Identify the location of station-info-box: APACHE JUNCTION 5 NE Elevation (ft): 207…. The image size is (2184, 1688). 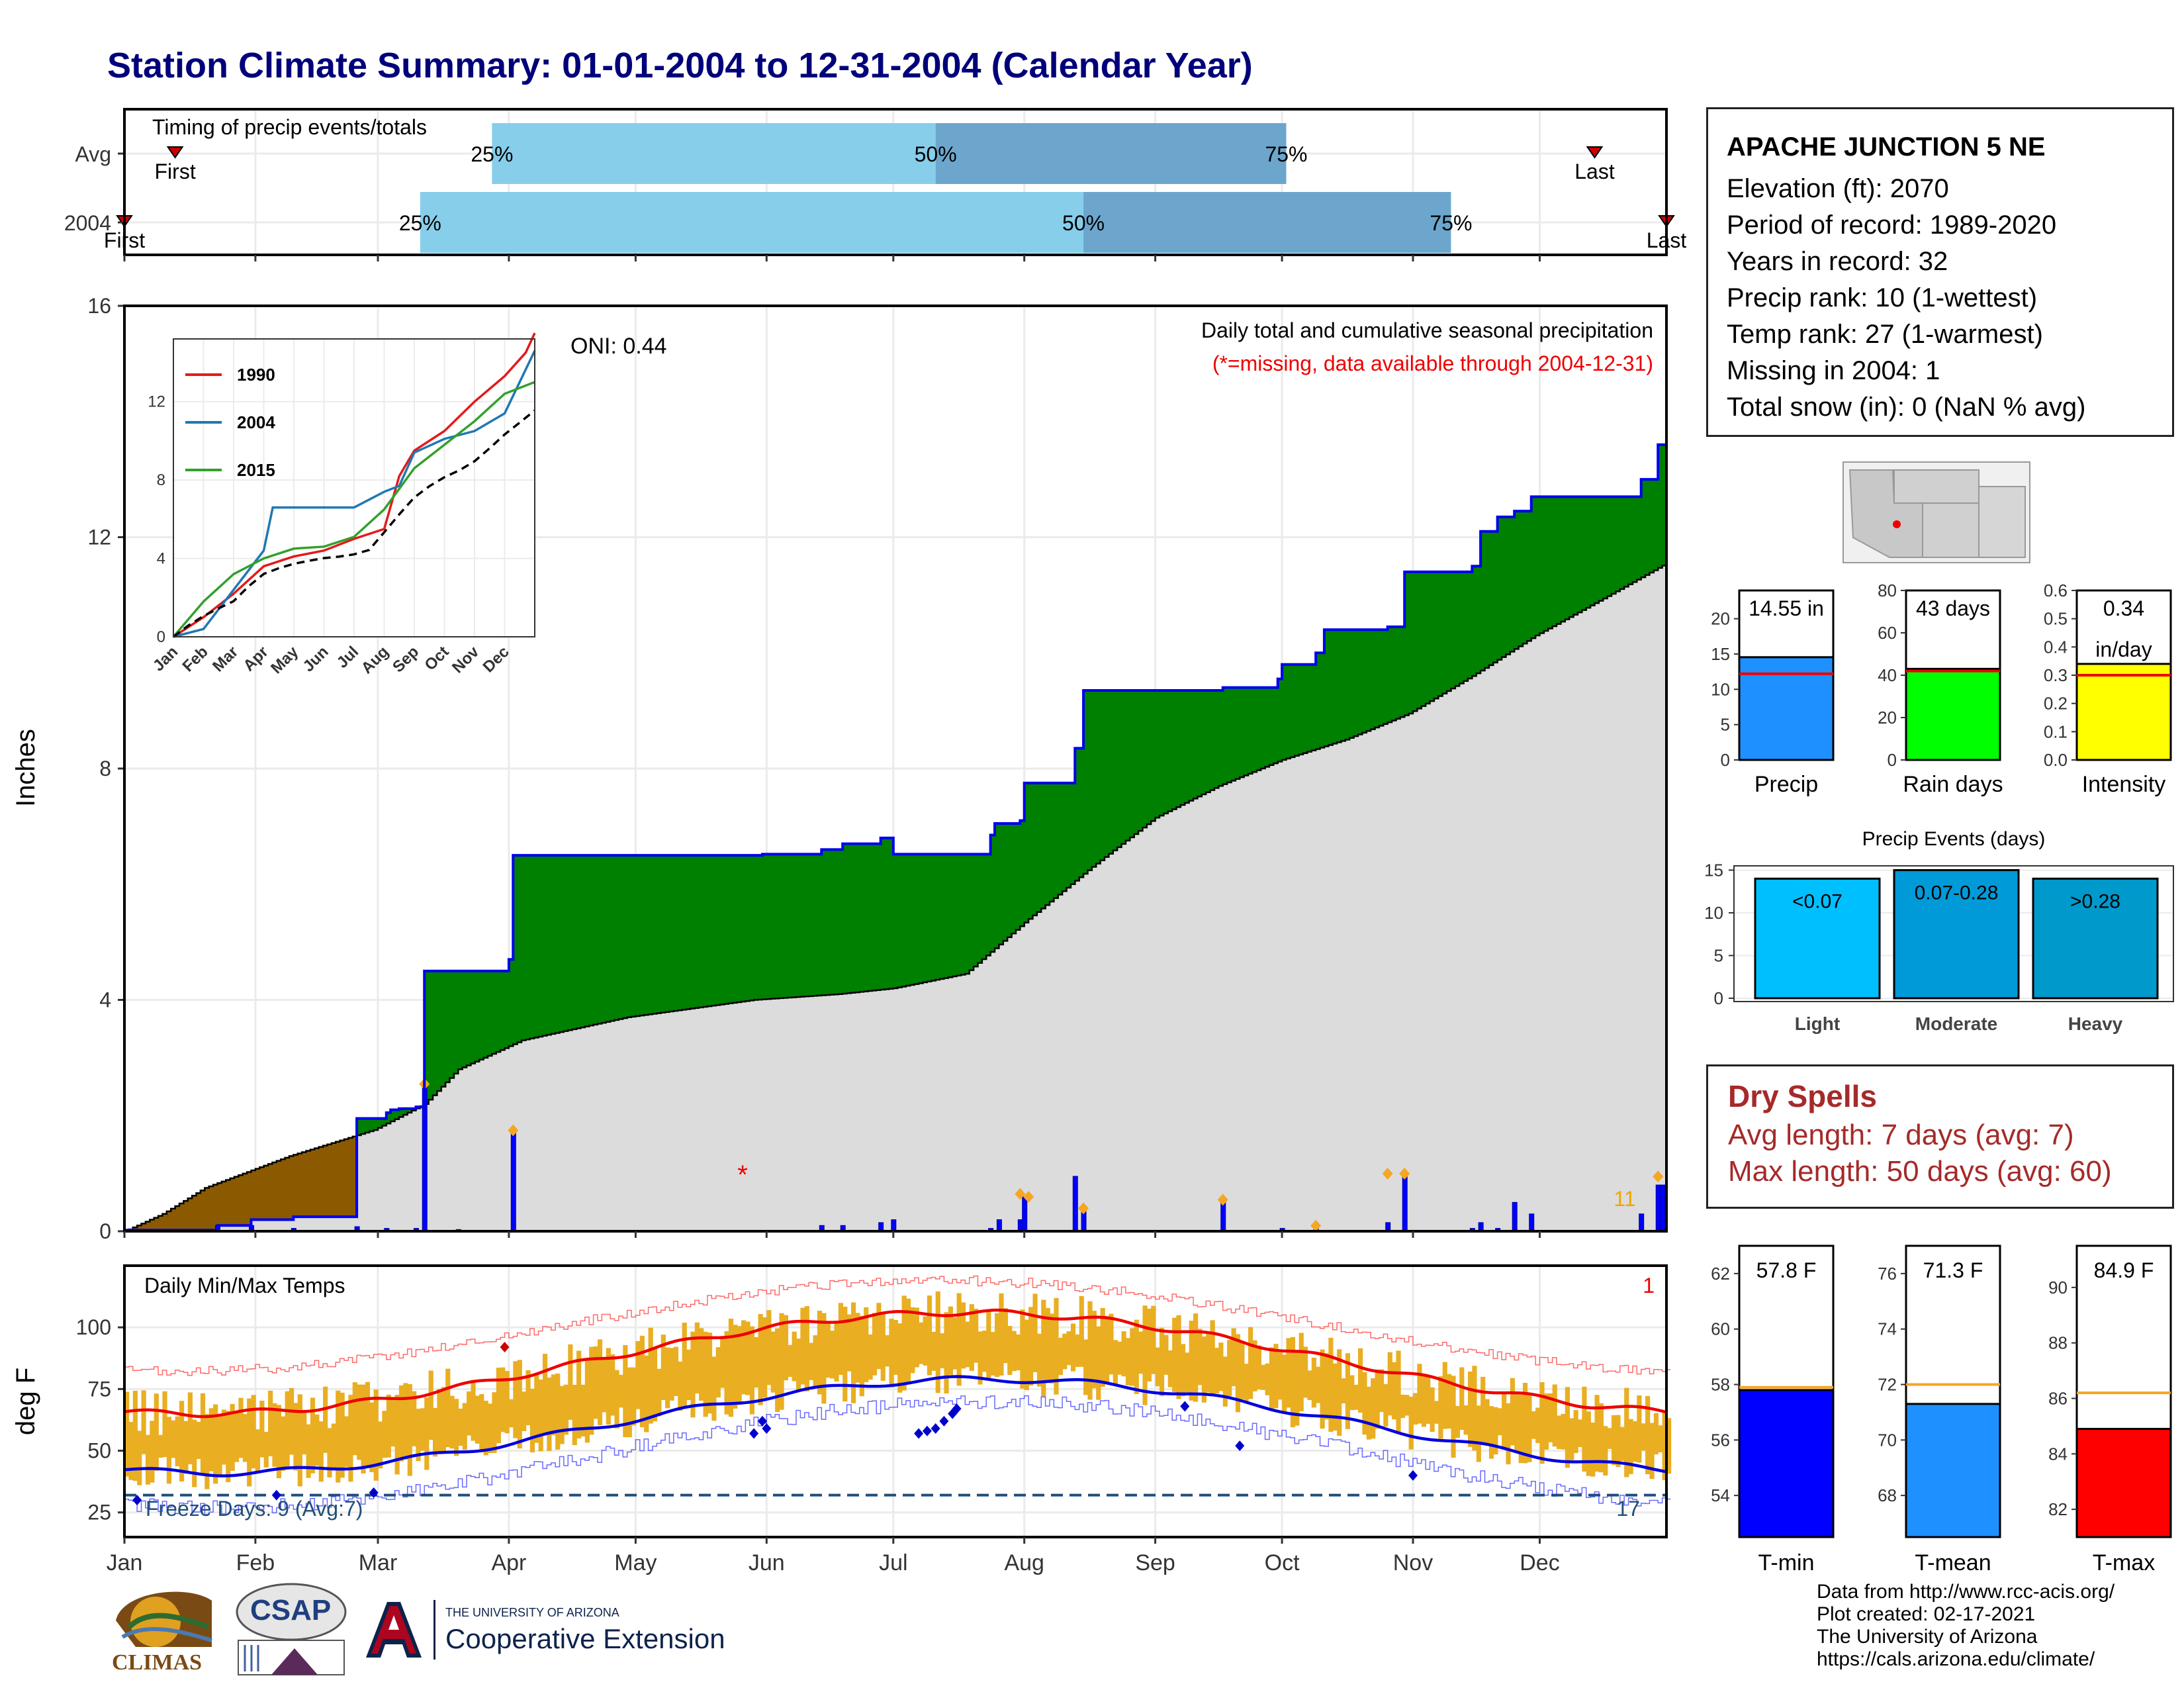
(1940, 272).